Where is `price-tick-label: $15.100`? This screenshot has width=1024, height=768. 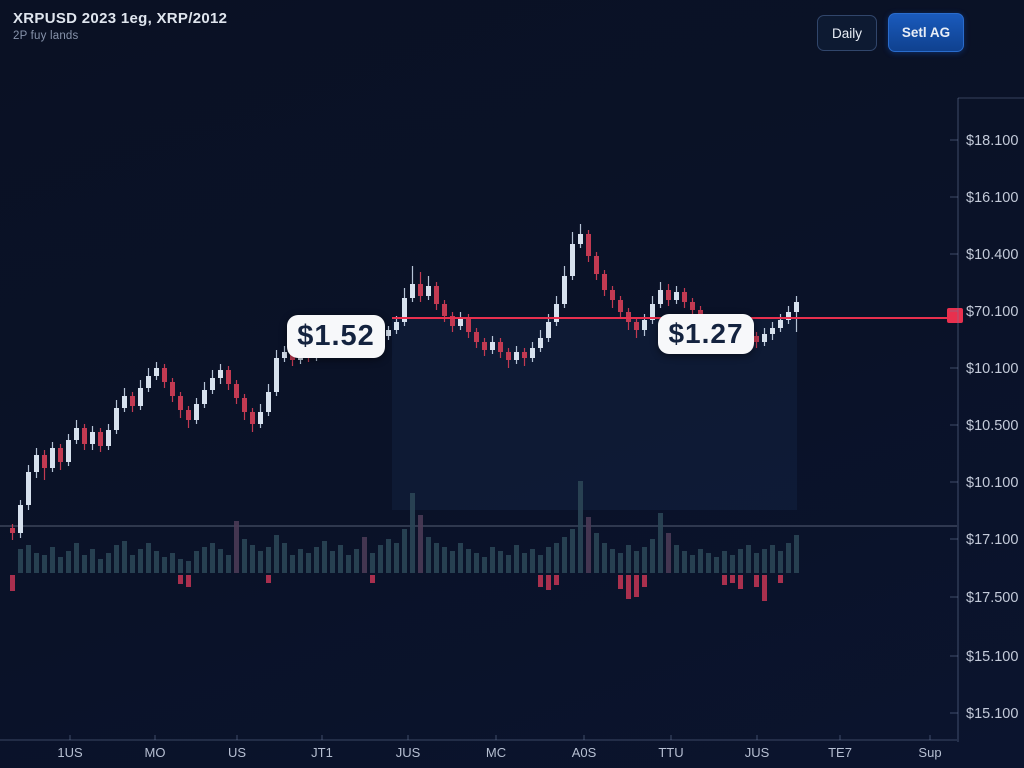 price-tick-label: $15.100 is located at coordinates (992, 714).